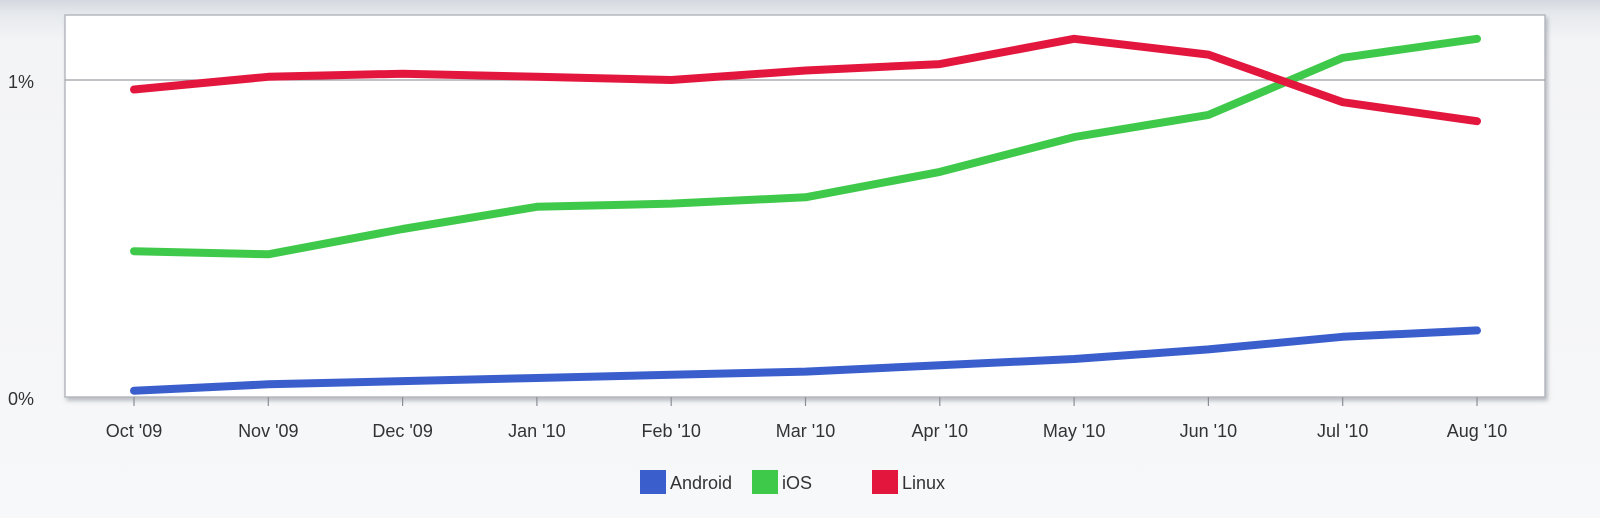  I want to click on x-tick-label: Mar '10, so click(805, 431).